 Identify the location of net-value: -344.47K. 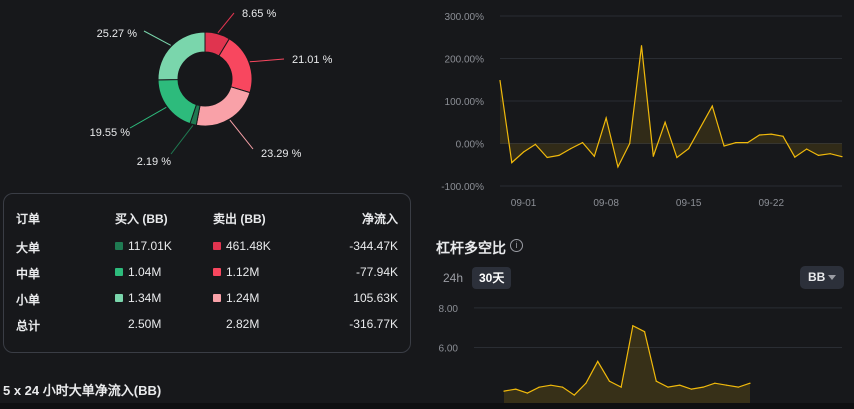
(373, 246).